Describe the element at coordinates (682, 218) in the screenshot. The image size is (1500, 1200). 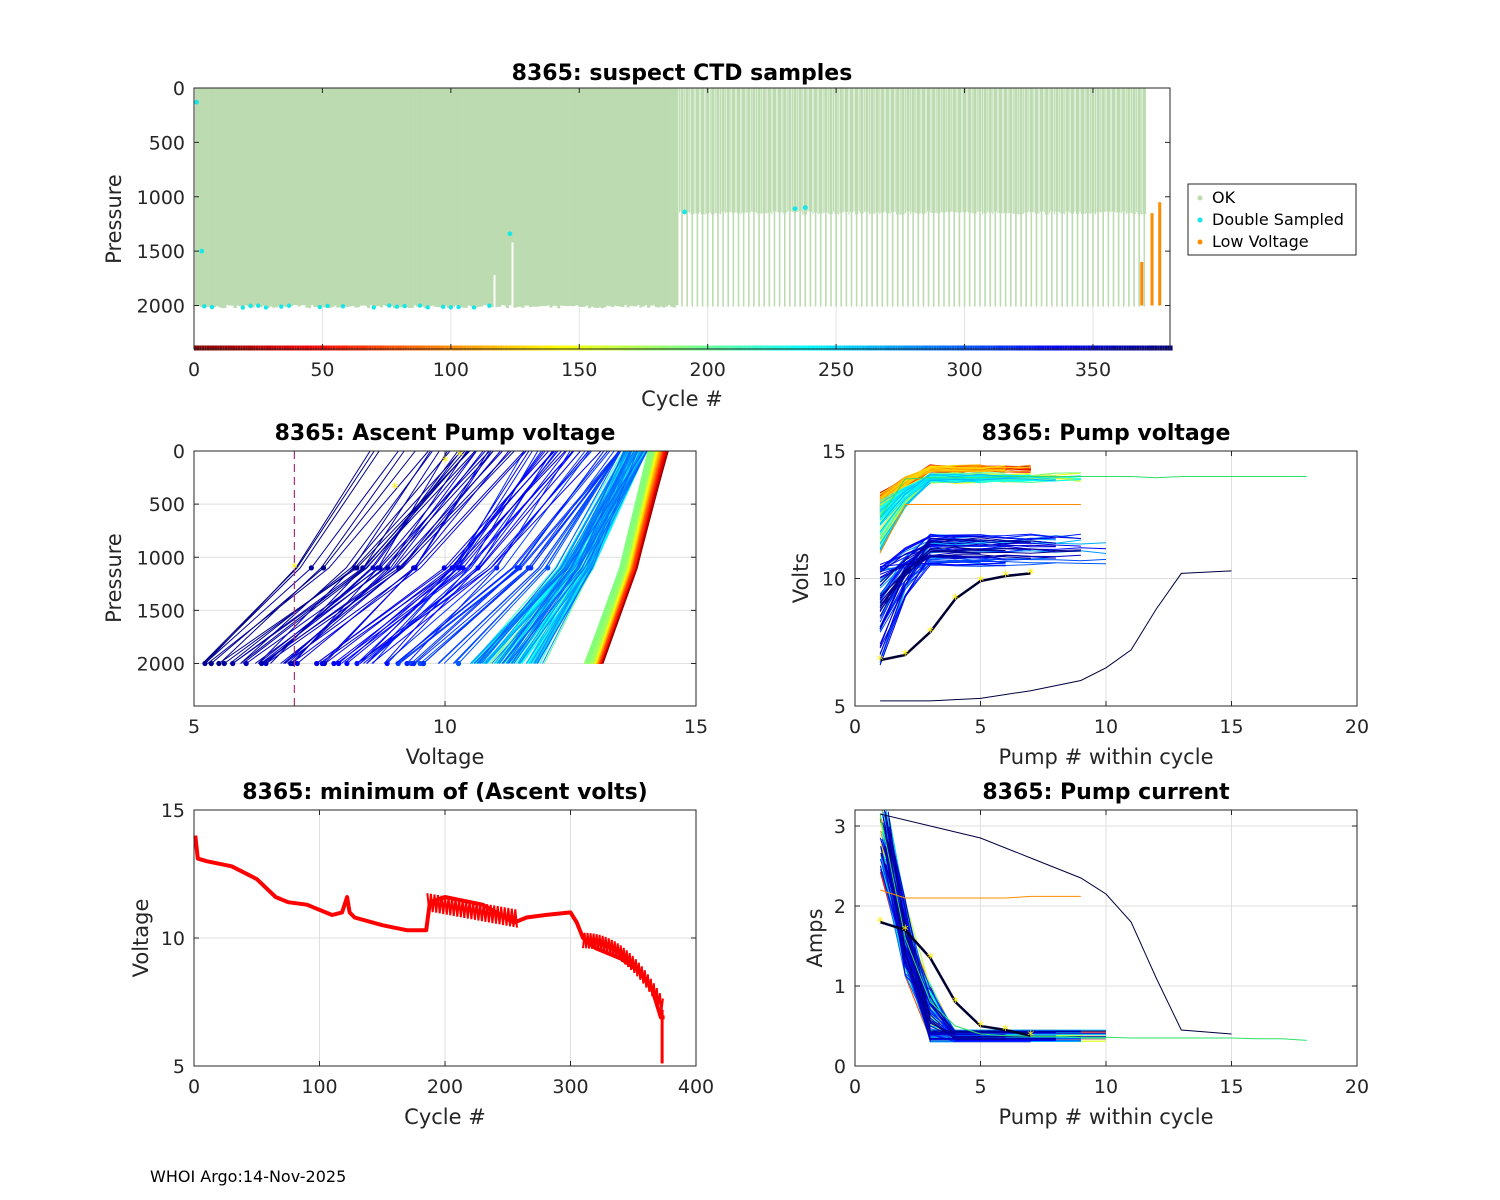
I see `suspect-axes-box` at that location.